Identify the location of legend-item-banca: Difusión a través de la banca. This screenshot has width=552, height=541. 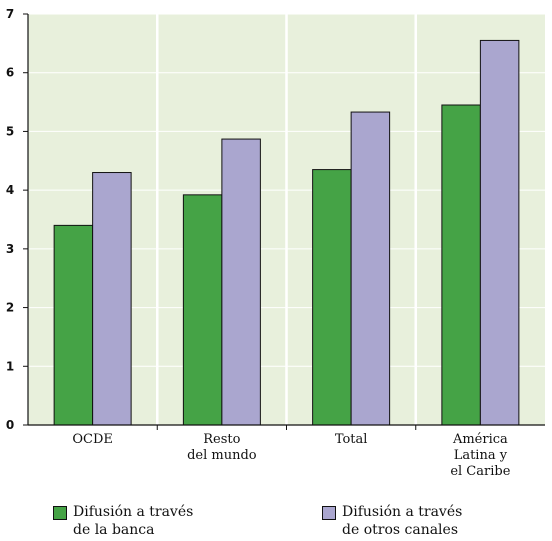
(123, 521).